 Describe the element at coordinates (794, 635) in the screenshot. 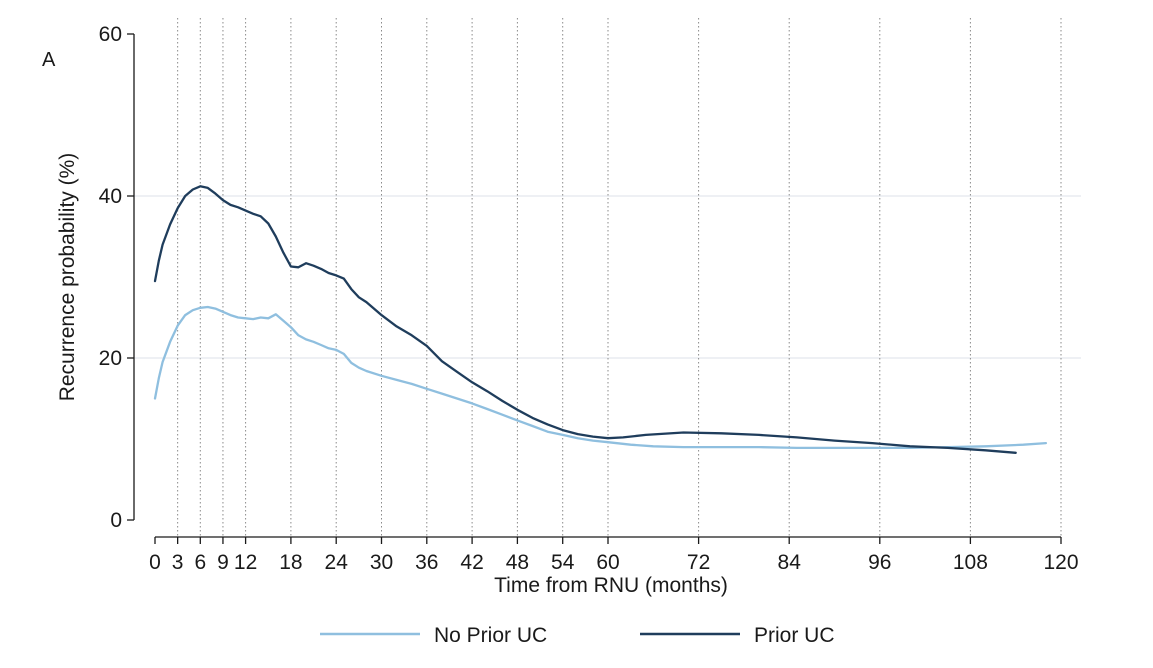

I see `legend-label-prior-uc: Prior UC` at that location.